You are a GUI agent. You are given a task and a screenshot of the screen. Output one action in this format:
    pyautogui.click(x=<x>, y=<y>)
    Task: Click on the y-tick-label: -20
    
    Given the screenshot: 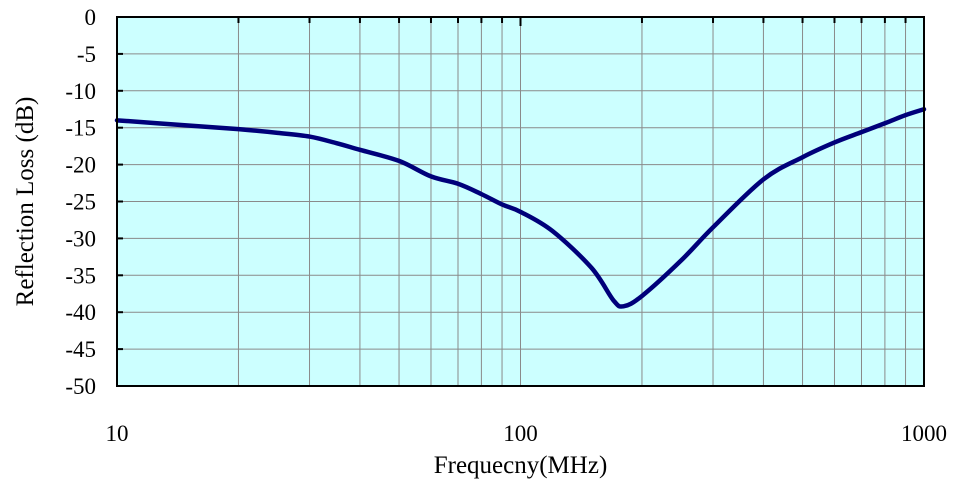 What is the action you would take?
    pyautogui.click(x=80, y=165)
    